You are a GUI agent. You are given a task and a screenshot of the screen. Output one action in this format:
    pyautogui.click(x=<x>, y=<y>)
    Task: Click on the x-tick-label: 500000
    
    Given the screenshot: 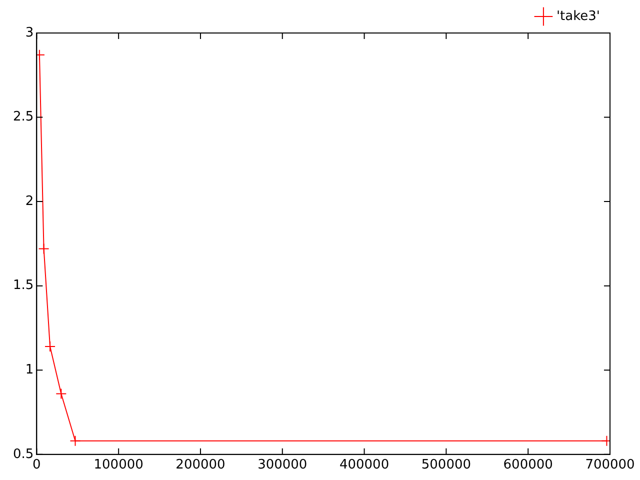 What is the action you would take?
    pyautogui.click(x=446, y=465)
    